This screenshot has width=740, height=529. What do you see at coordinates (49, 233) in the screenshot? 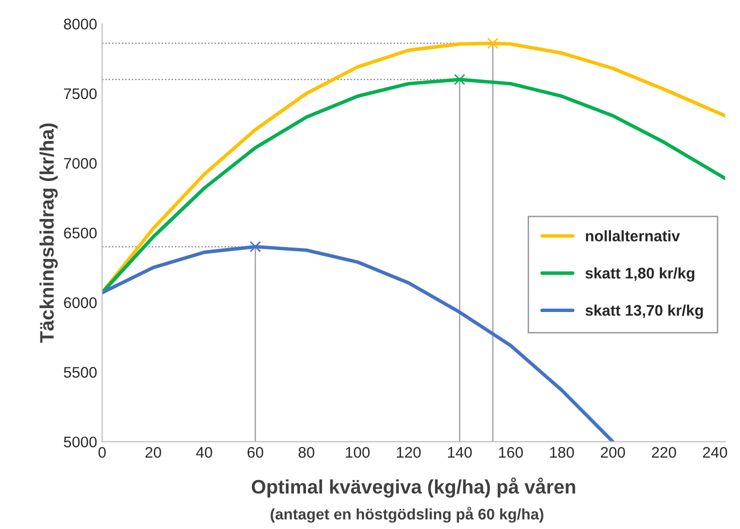
I see `y-axis-title: Täckningsbidrag (kr/ha)` at bounding box center [49, 233].